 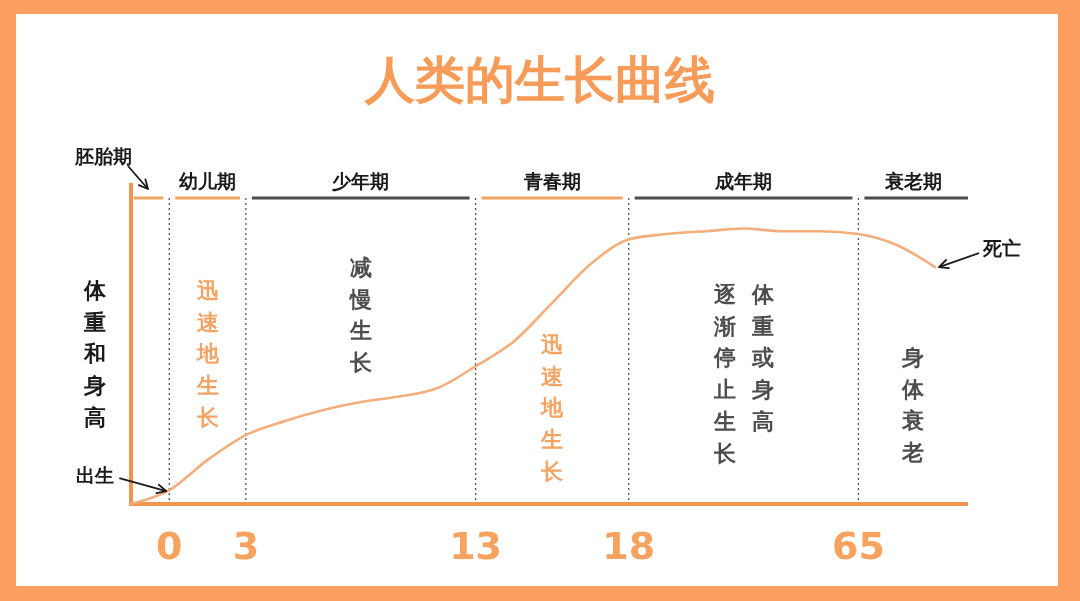 What do you see at coordinates (1001, 248) in the screenshot?
I see `text: 死亡` at bounding box center [1001, 248].